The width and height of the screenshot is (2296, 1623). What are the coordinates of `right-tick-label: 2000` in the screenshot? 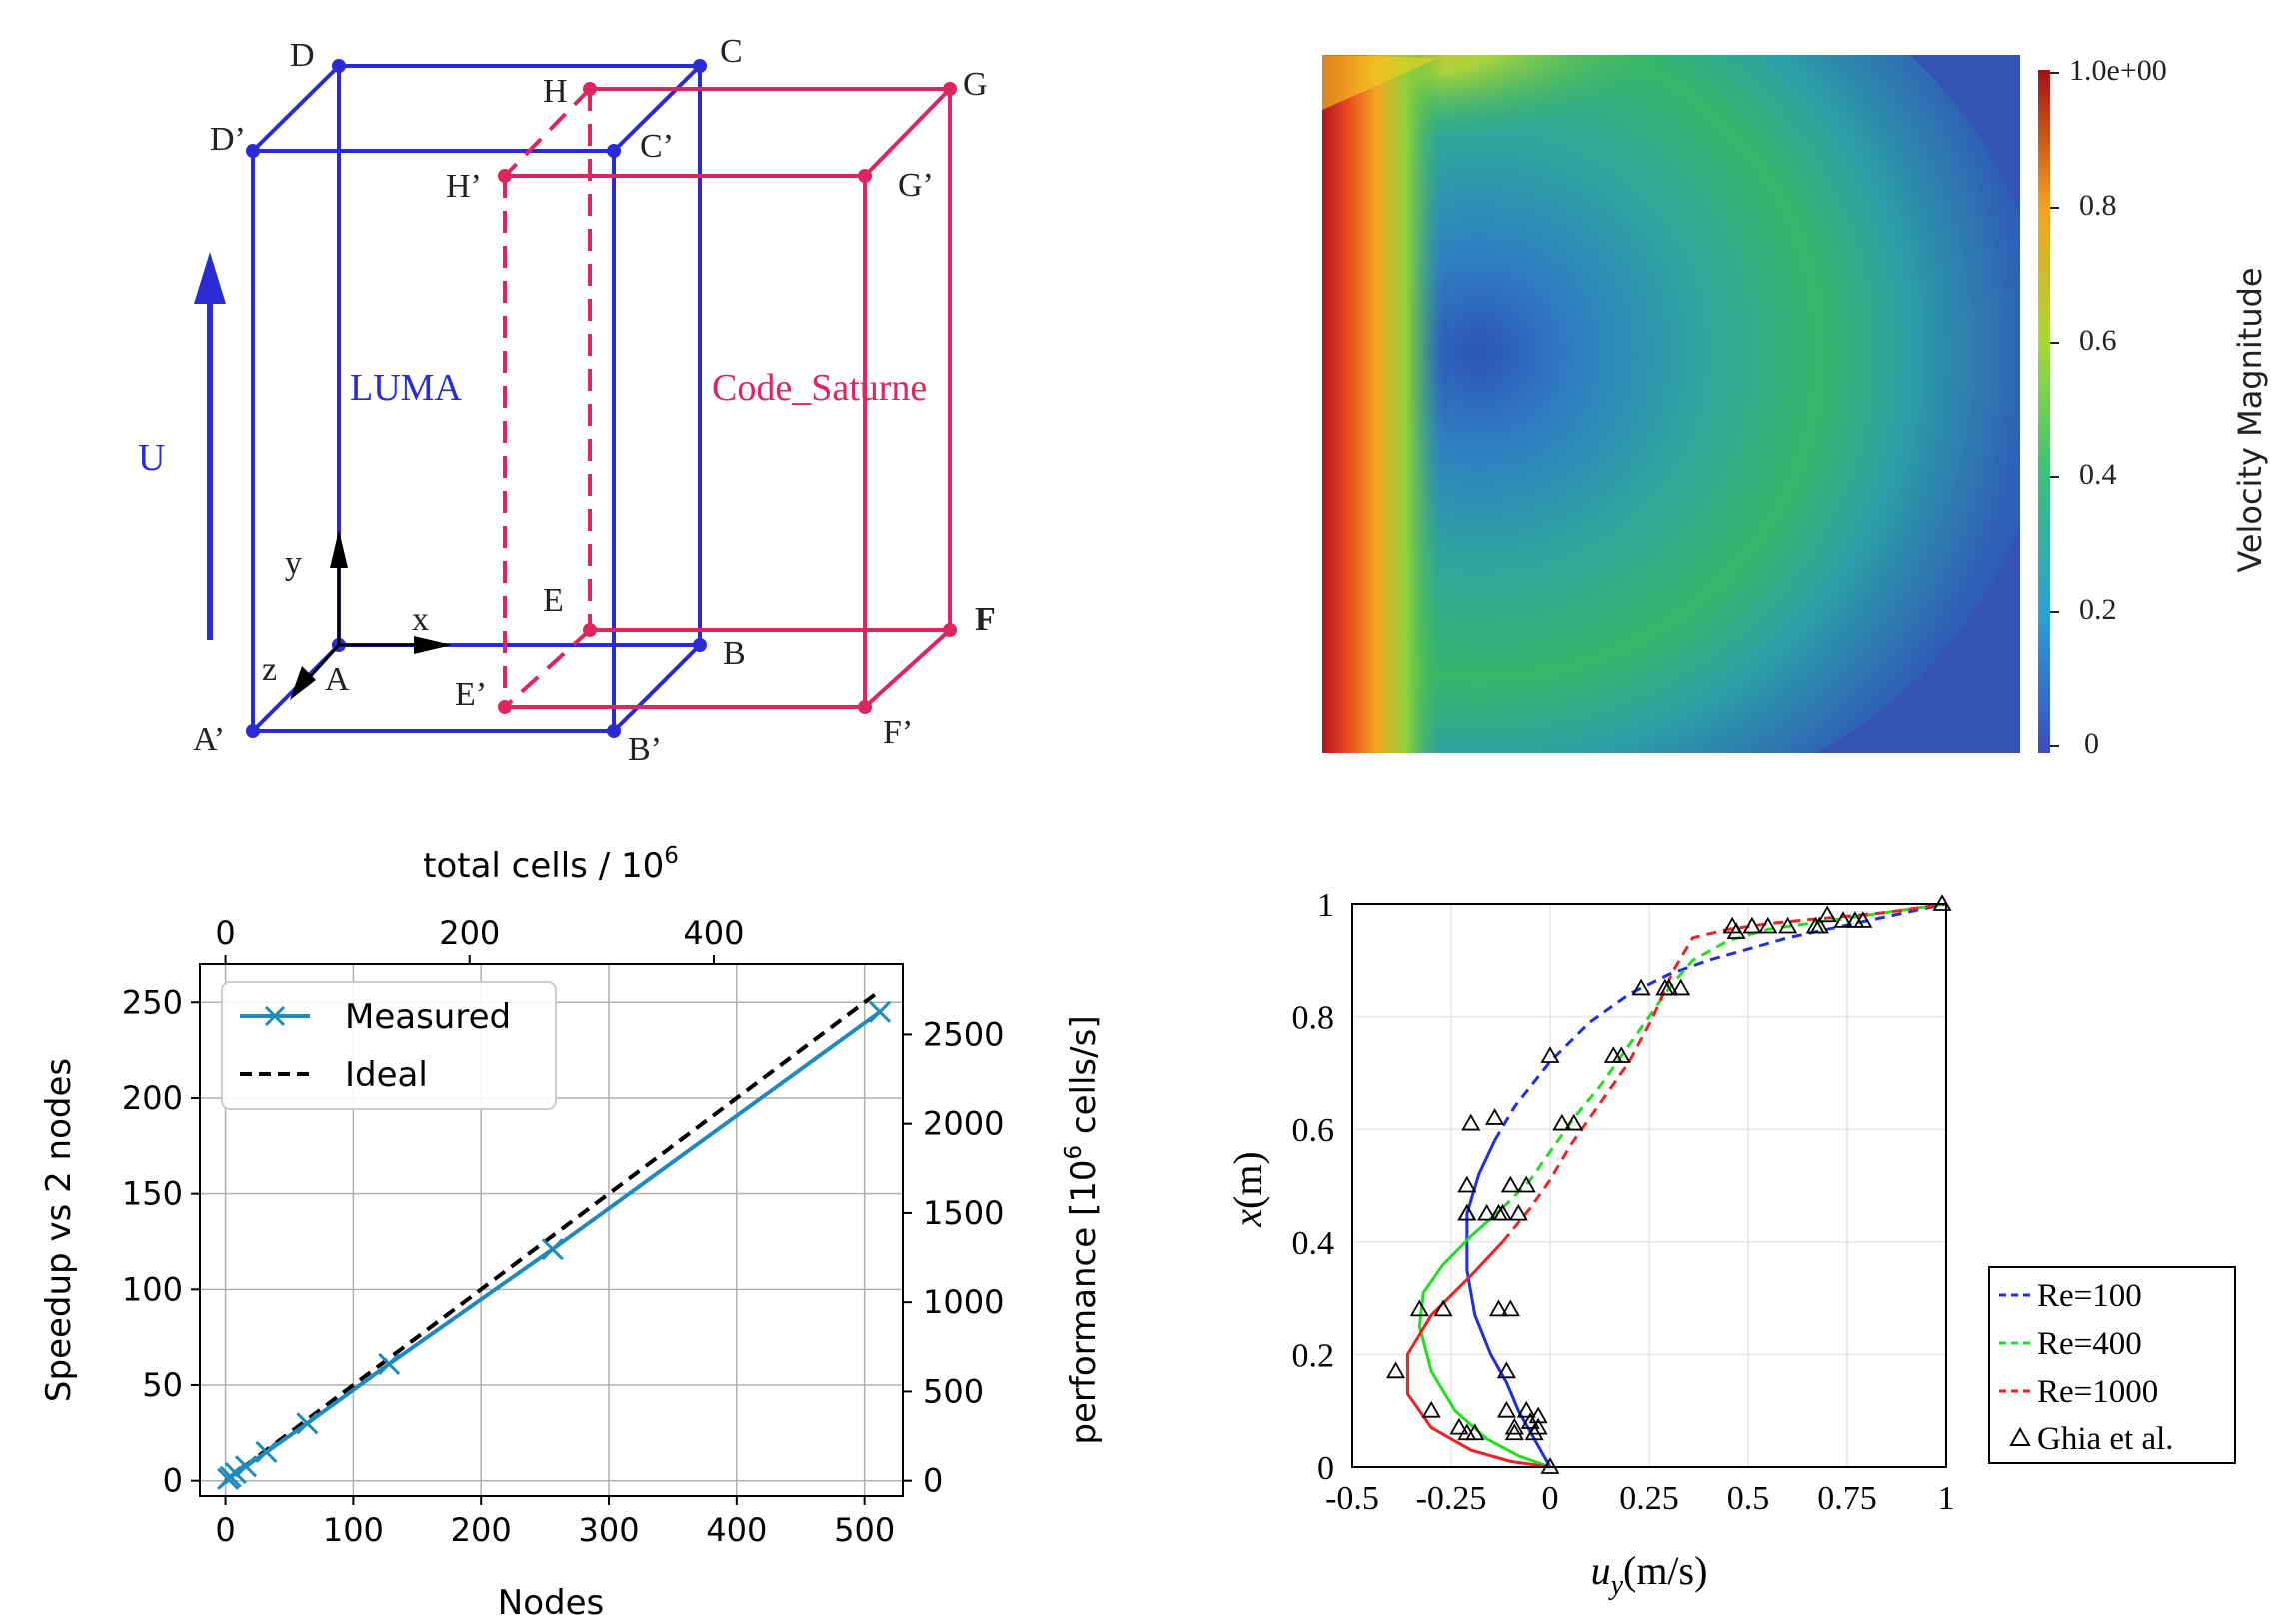 It's located at (963, 1124).